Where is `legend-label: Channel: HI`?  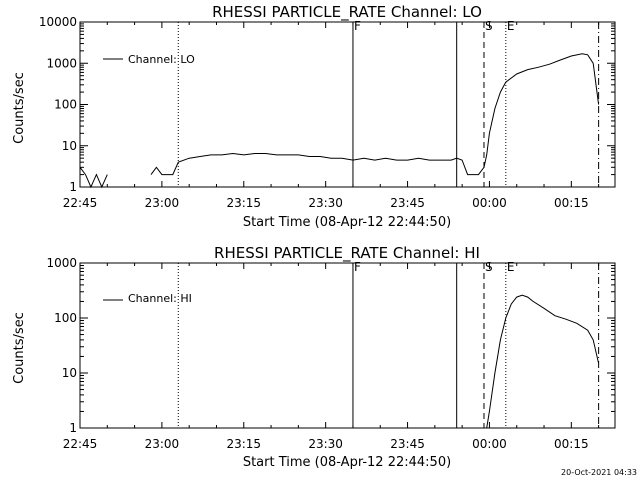
legend-label: Channel: HI is located at coordinates (160, 298).